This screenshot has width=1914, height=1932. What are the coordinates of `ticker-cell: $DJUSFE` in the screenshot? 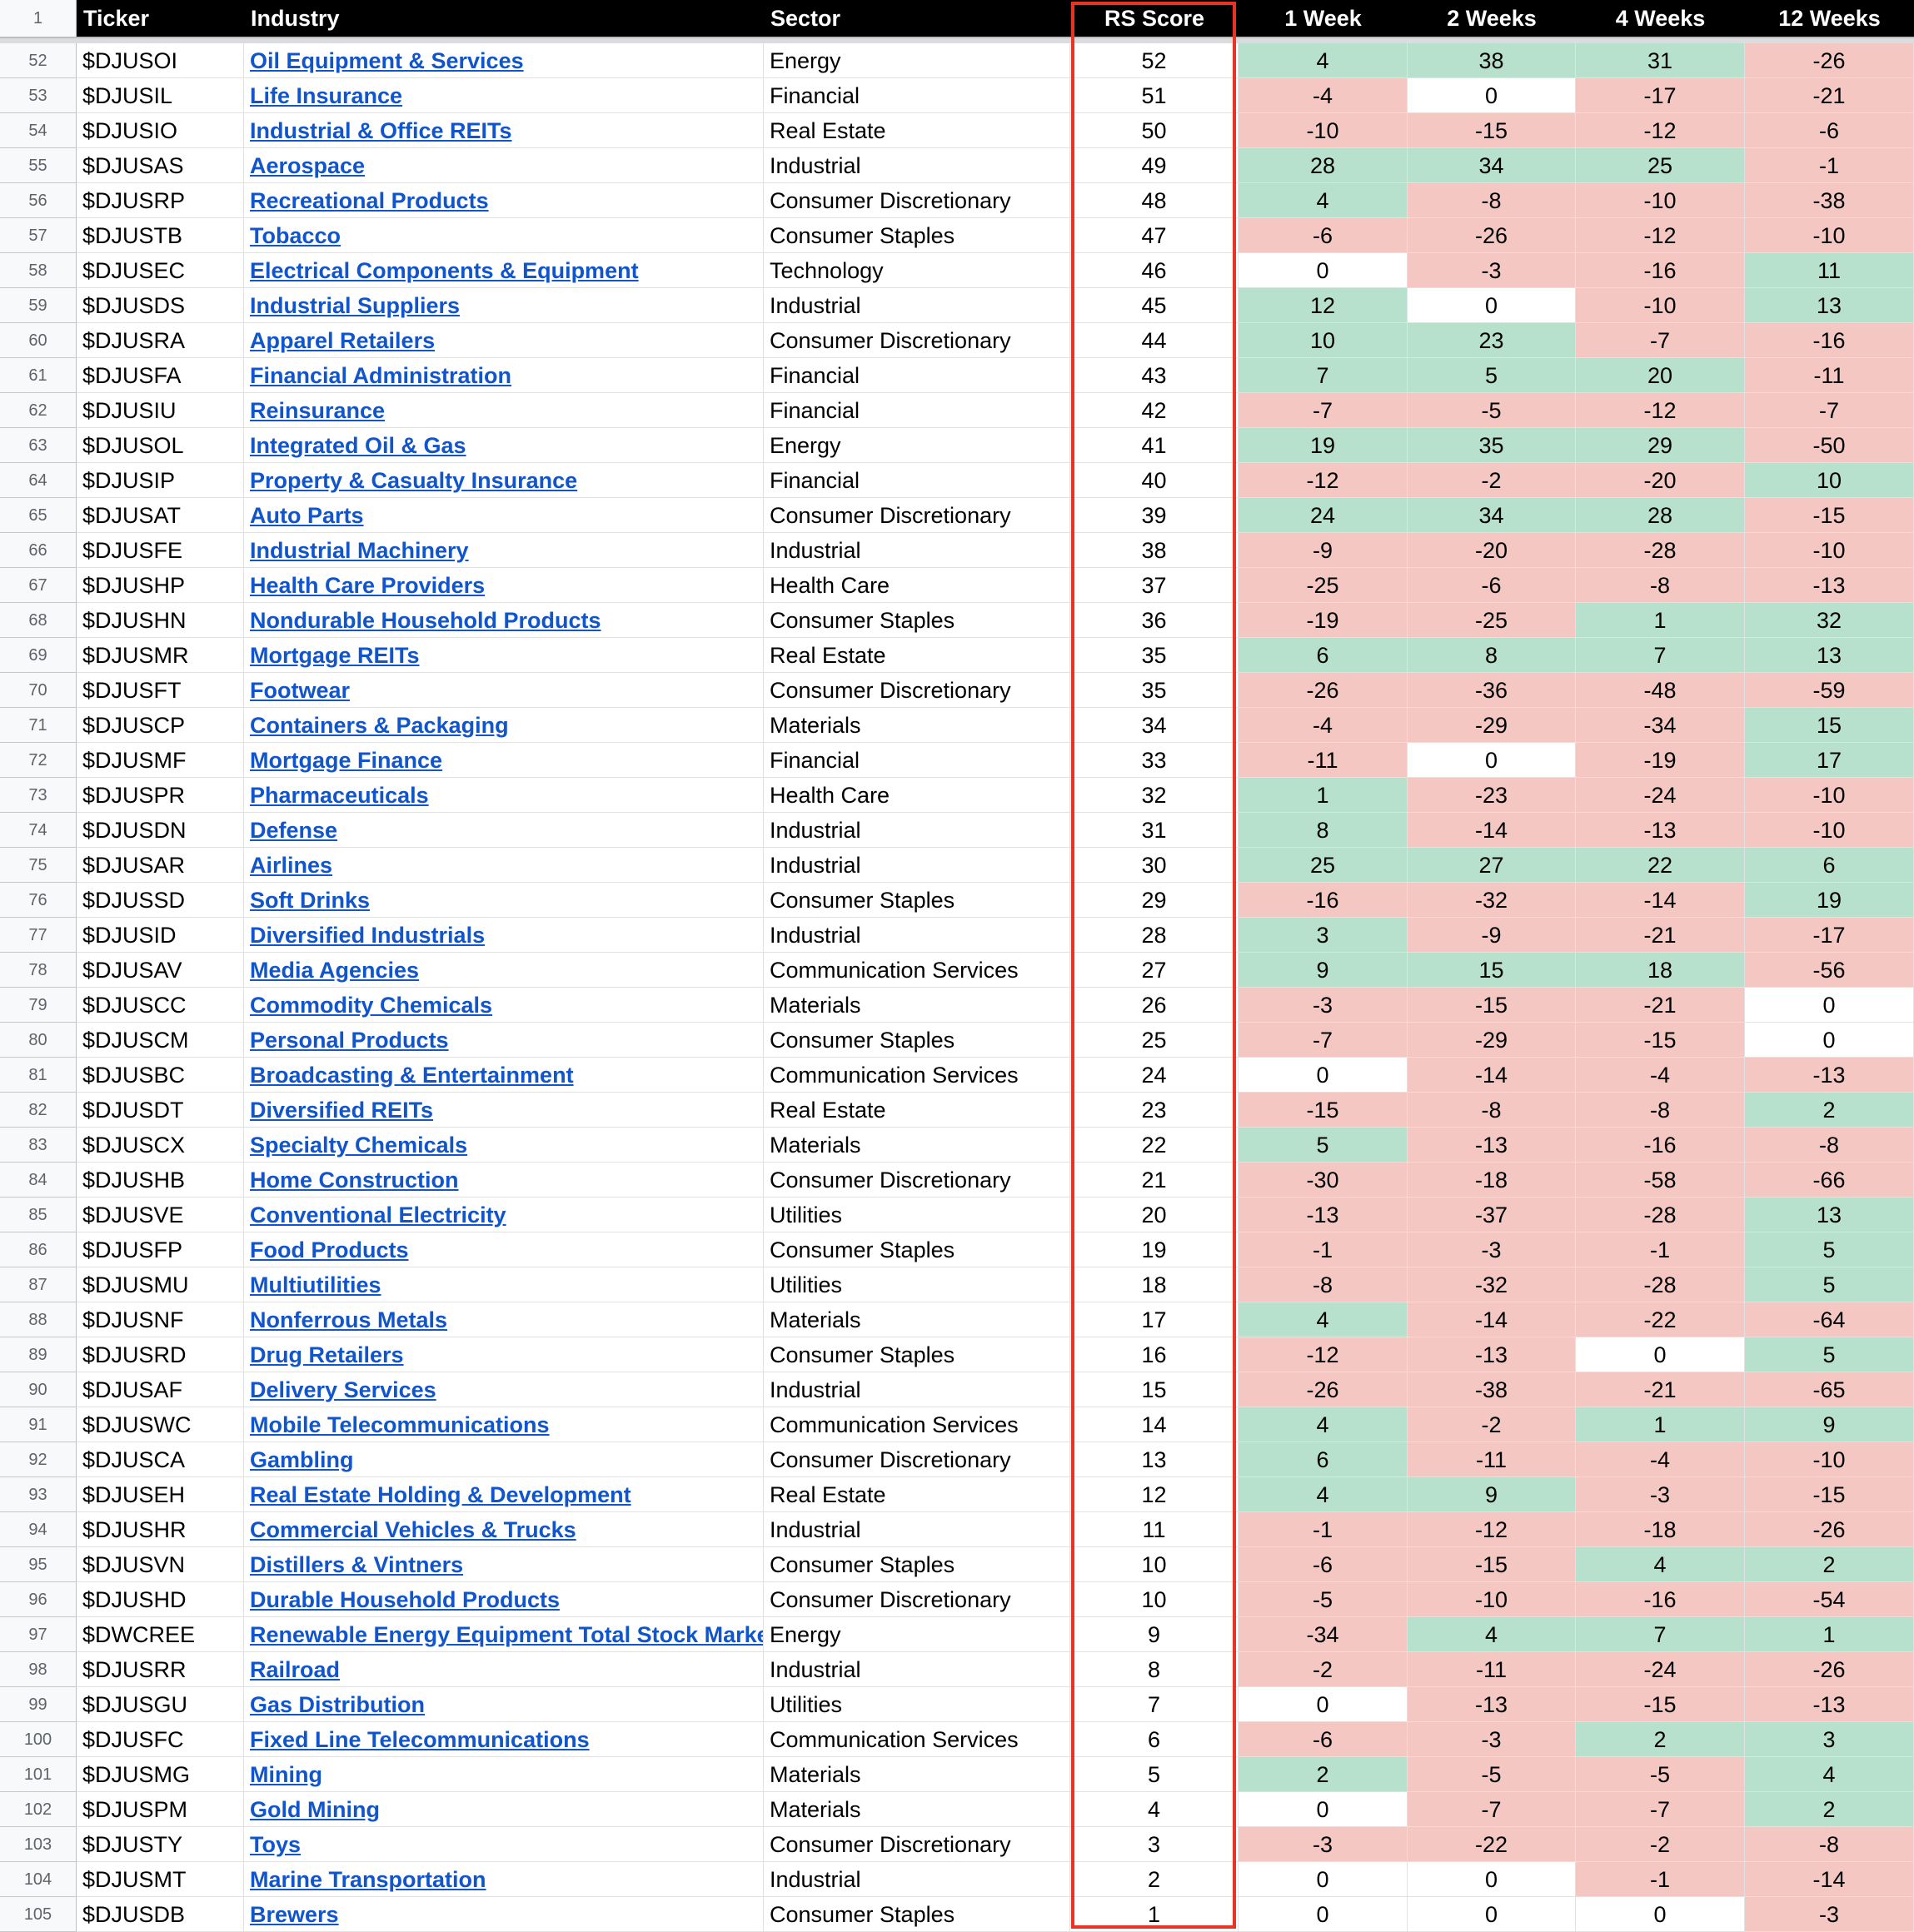 It's located at (160, 550).